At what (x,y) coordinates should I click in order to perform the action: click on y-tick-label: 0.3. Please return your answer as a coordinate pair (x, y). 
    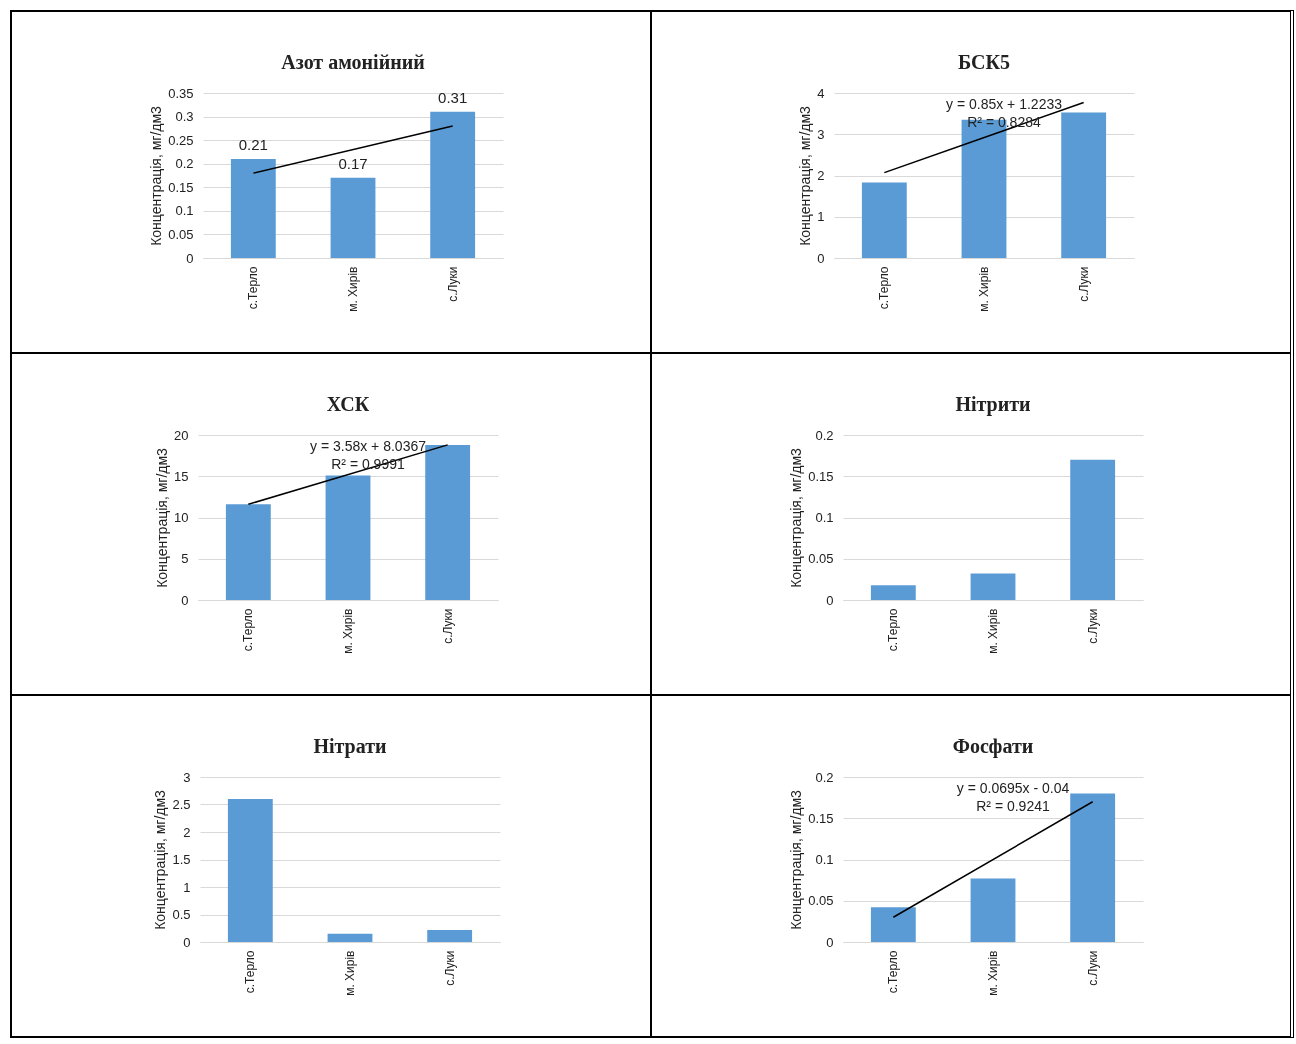
    Looking at the image, I should click on (184, 116).